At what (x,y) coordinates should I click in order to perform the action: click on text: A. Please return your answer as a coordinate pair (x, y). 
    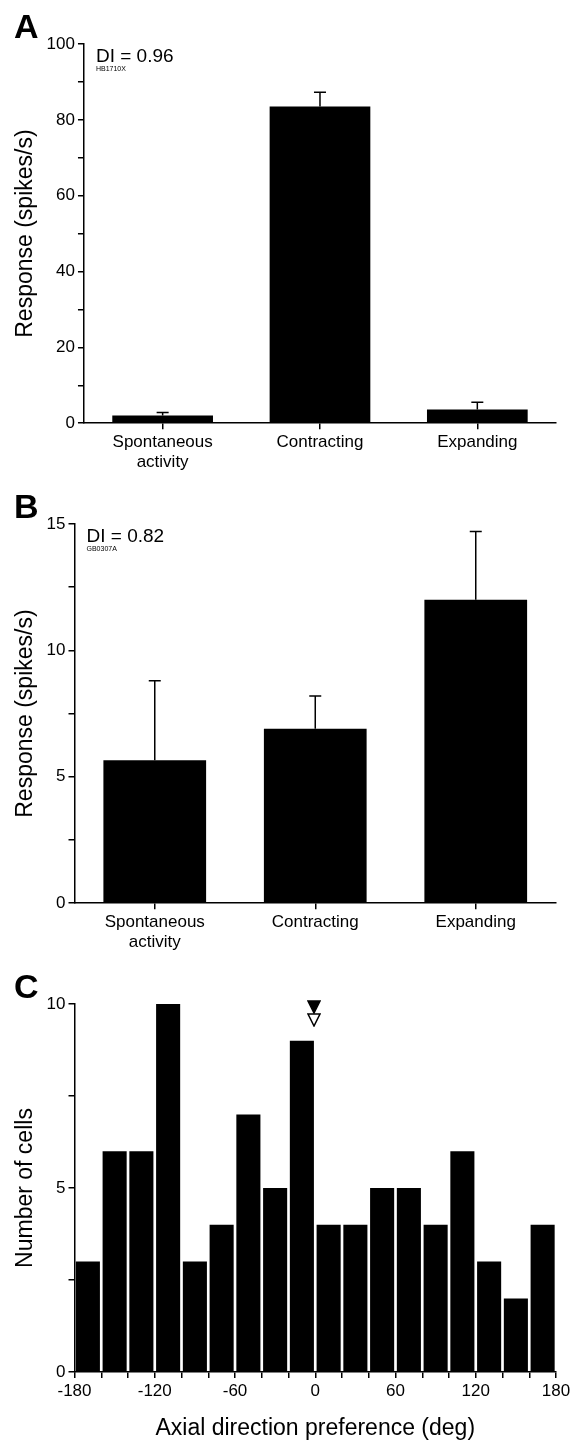
    Looking at the image, I should click on (26, 26).